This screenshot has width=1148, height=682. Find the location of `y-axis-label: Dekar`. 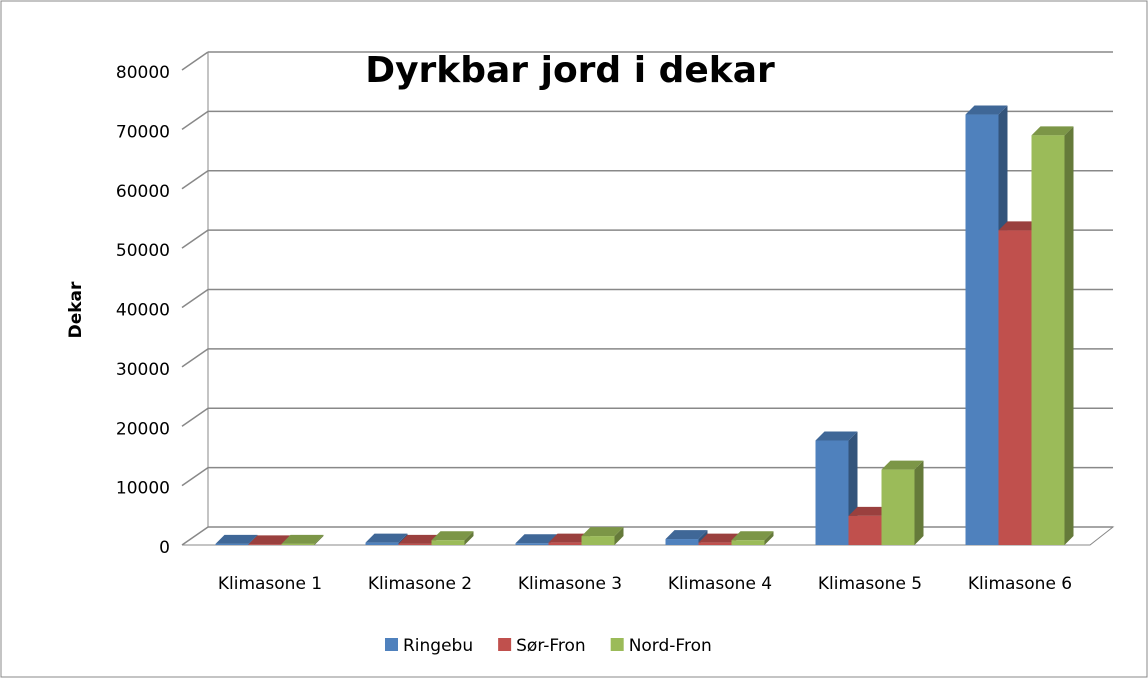

y-axis-label: Dekar is located at coordinates (76, 309).